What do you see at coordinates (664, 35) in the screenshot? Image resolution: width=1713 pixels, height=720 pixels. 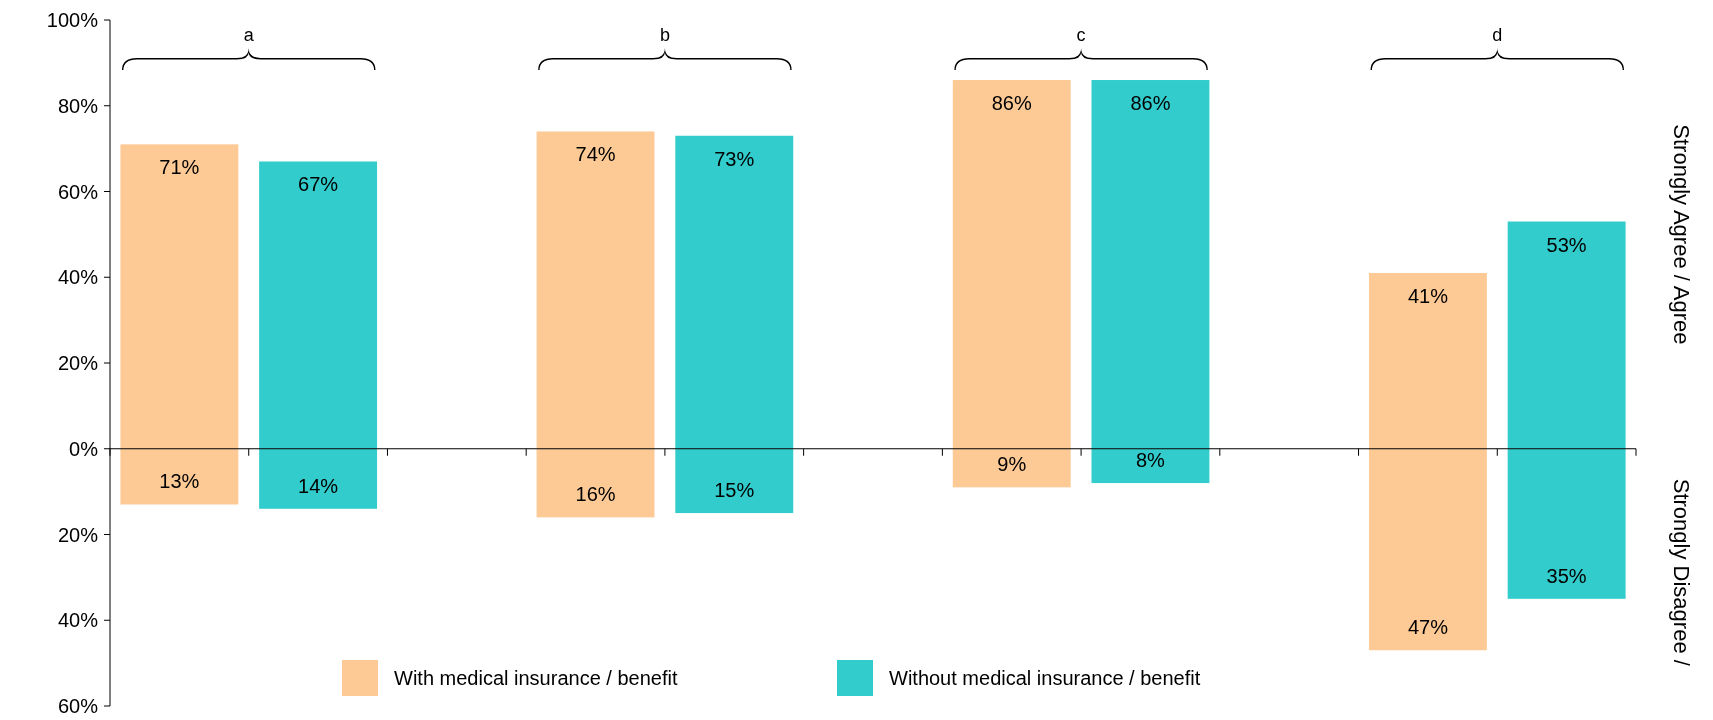 I see `annotation: b` at bounding box center [664, 35].